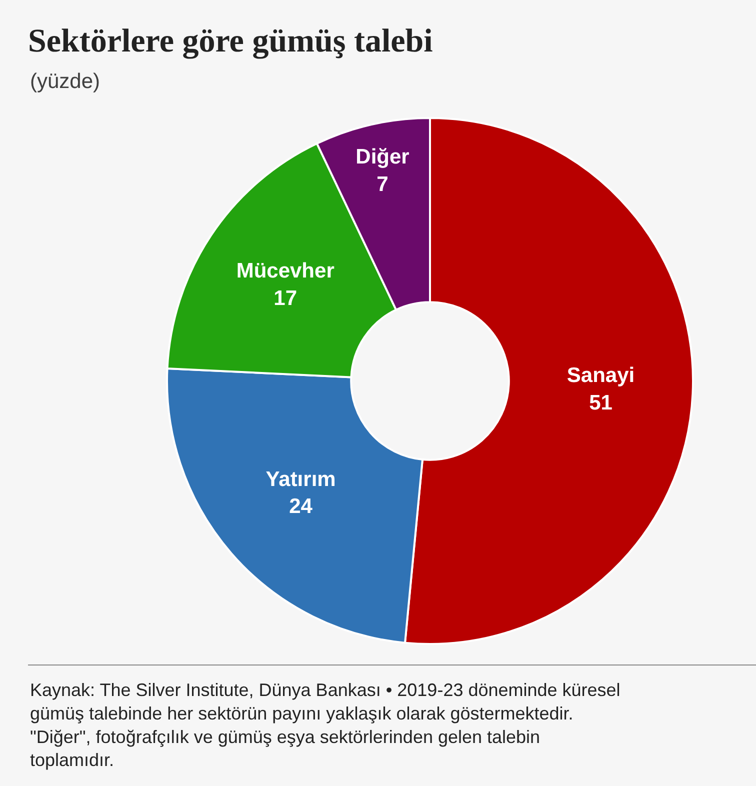 This screenshot has width=756, height=786. Describe the element at coordinates (230, 42) in the screenshot. I see `chart-title: Sektörlere göre gümüş talebi` at that location.